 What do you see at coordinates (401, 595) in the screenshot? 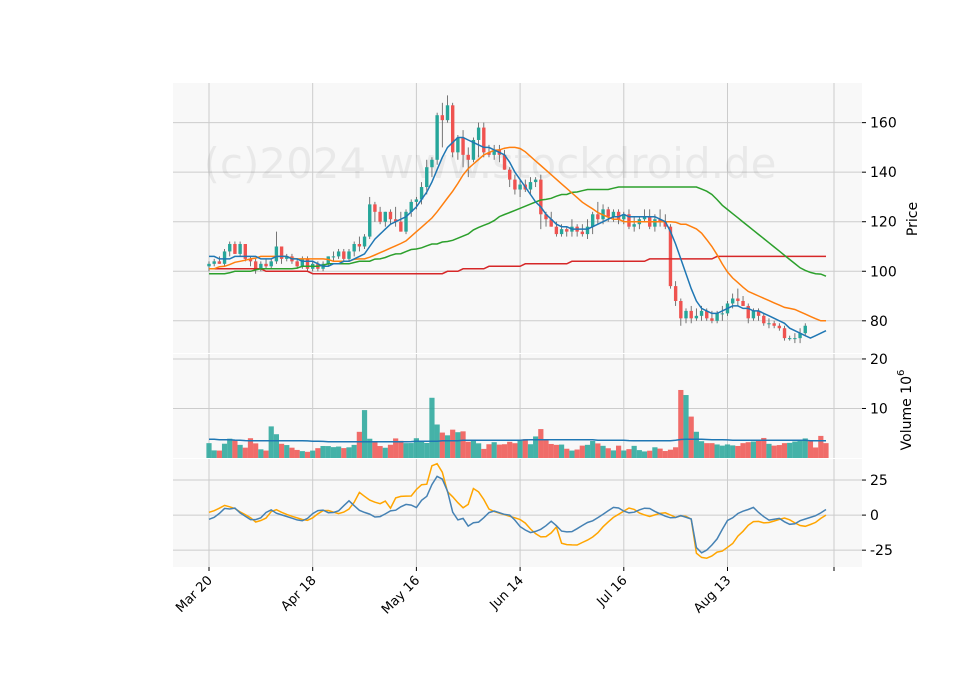
I see `x-tick-label: May 16` at bounding box center [401, 595].